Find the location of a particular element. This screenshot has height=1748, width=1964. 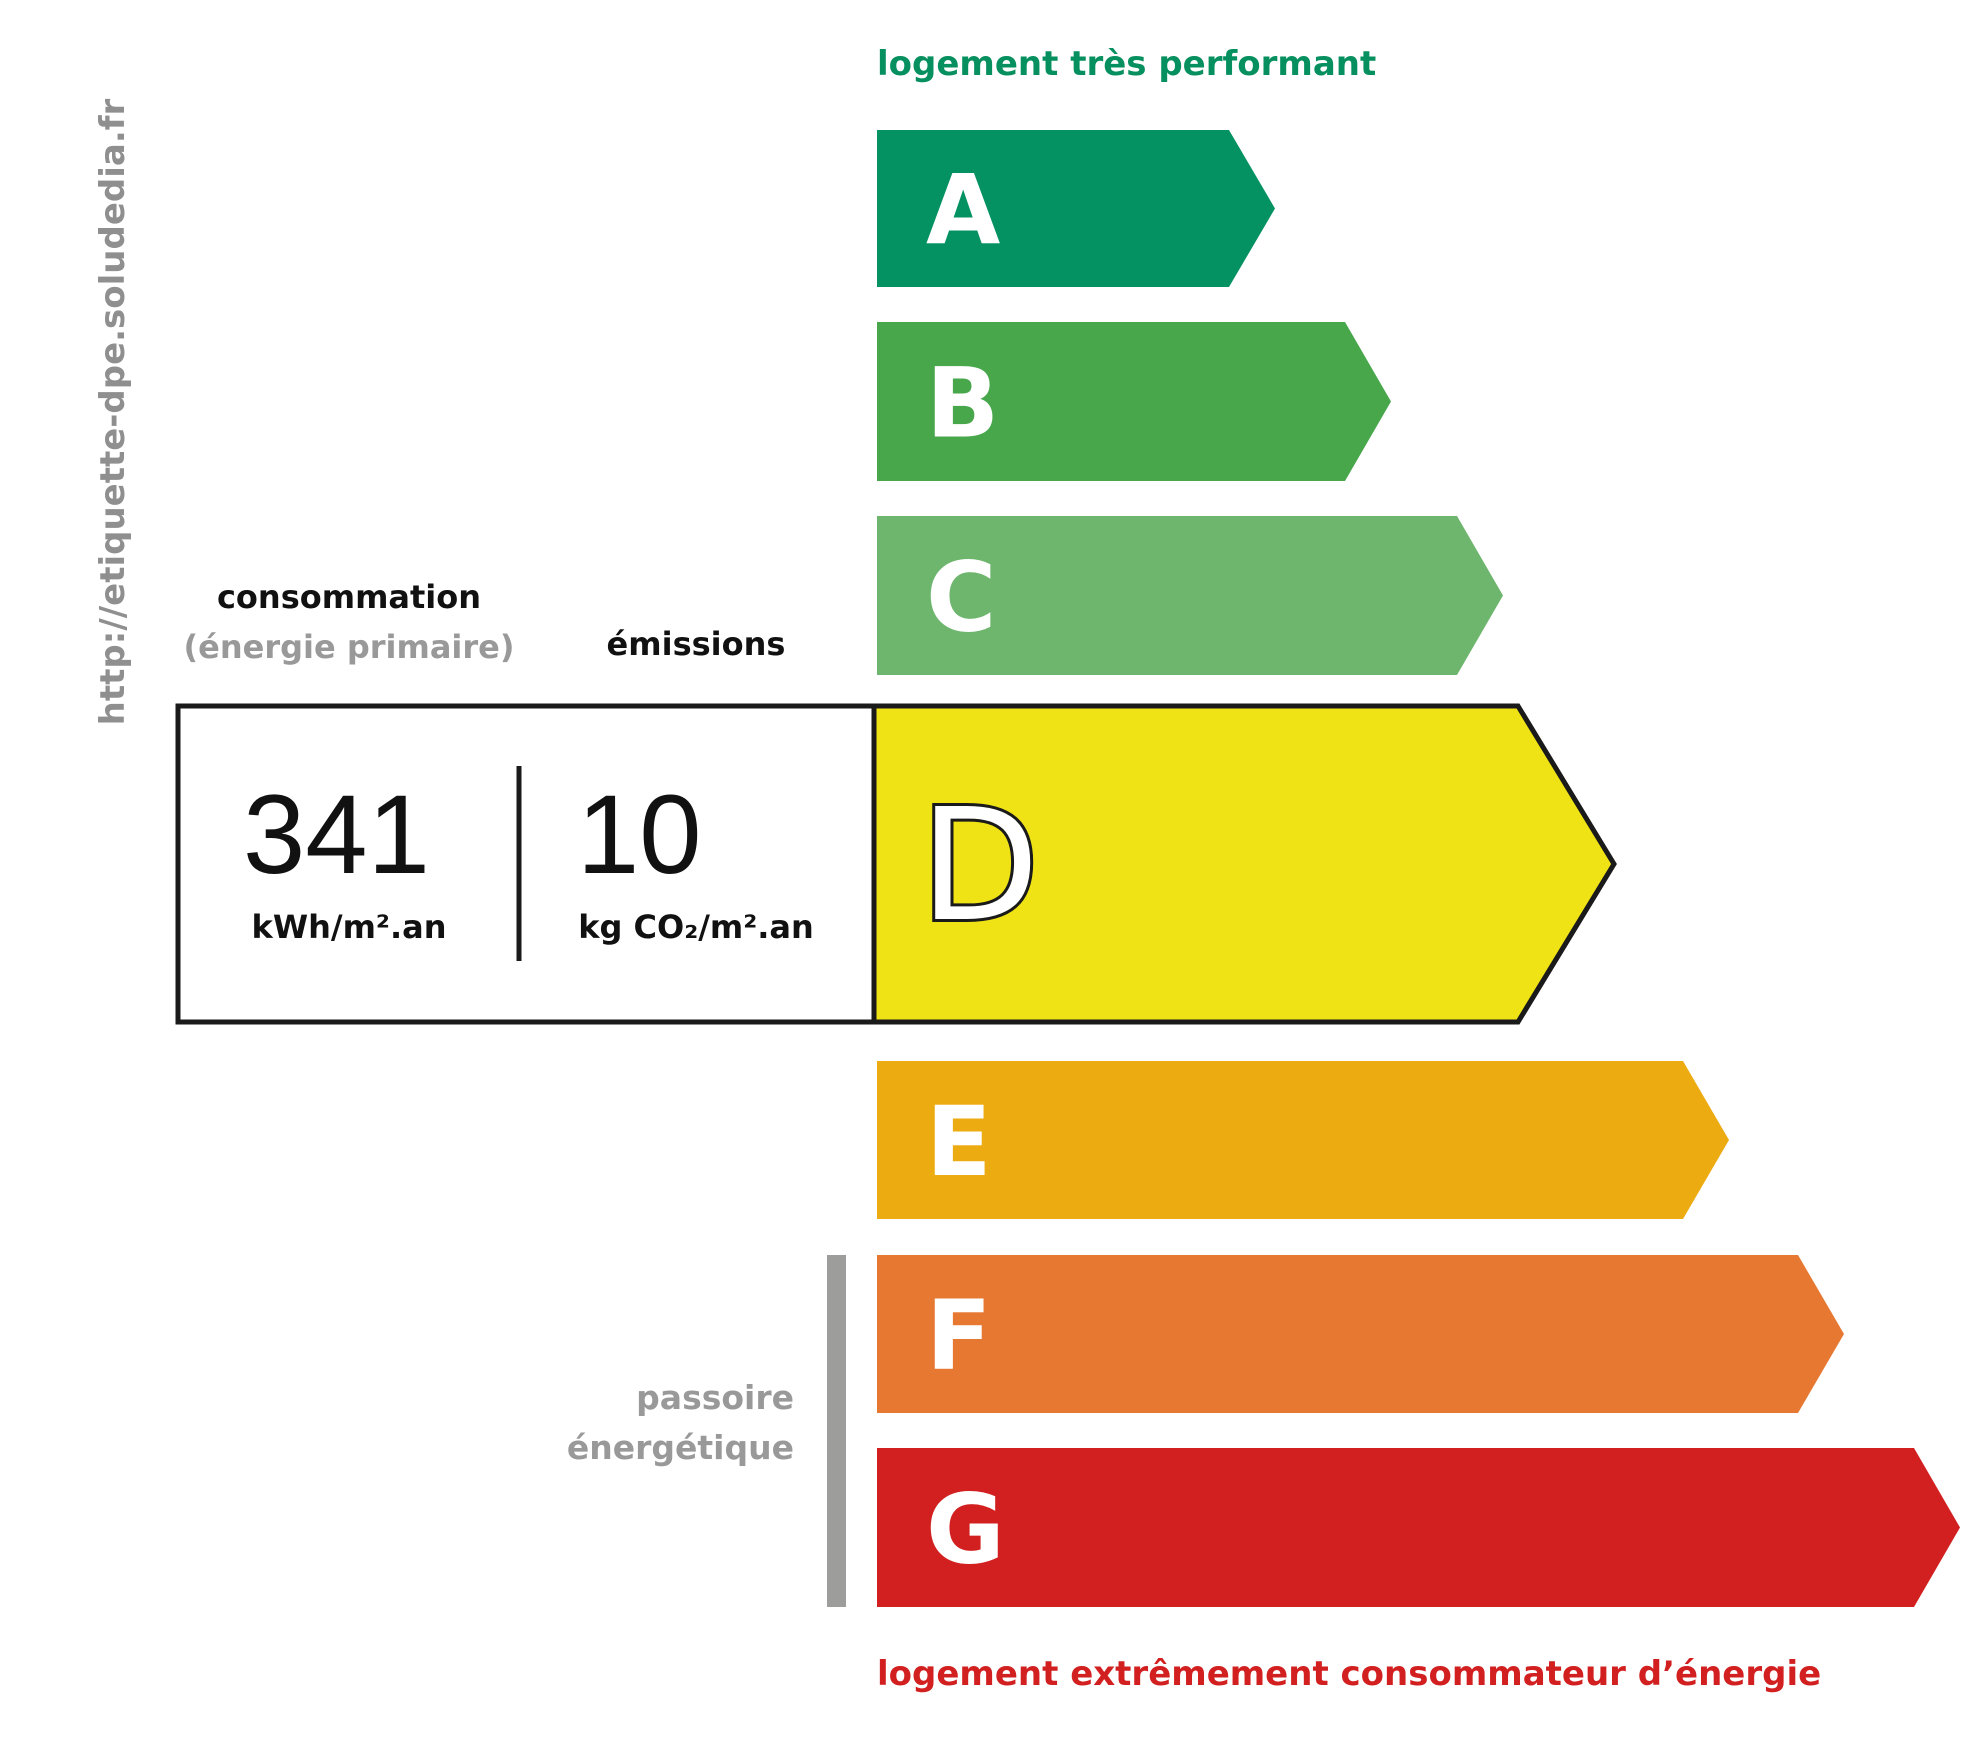

passoire-bar is located at coordinates (836, 1431).